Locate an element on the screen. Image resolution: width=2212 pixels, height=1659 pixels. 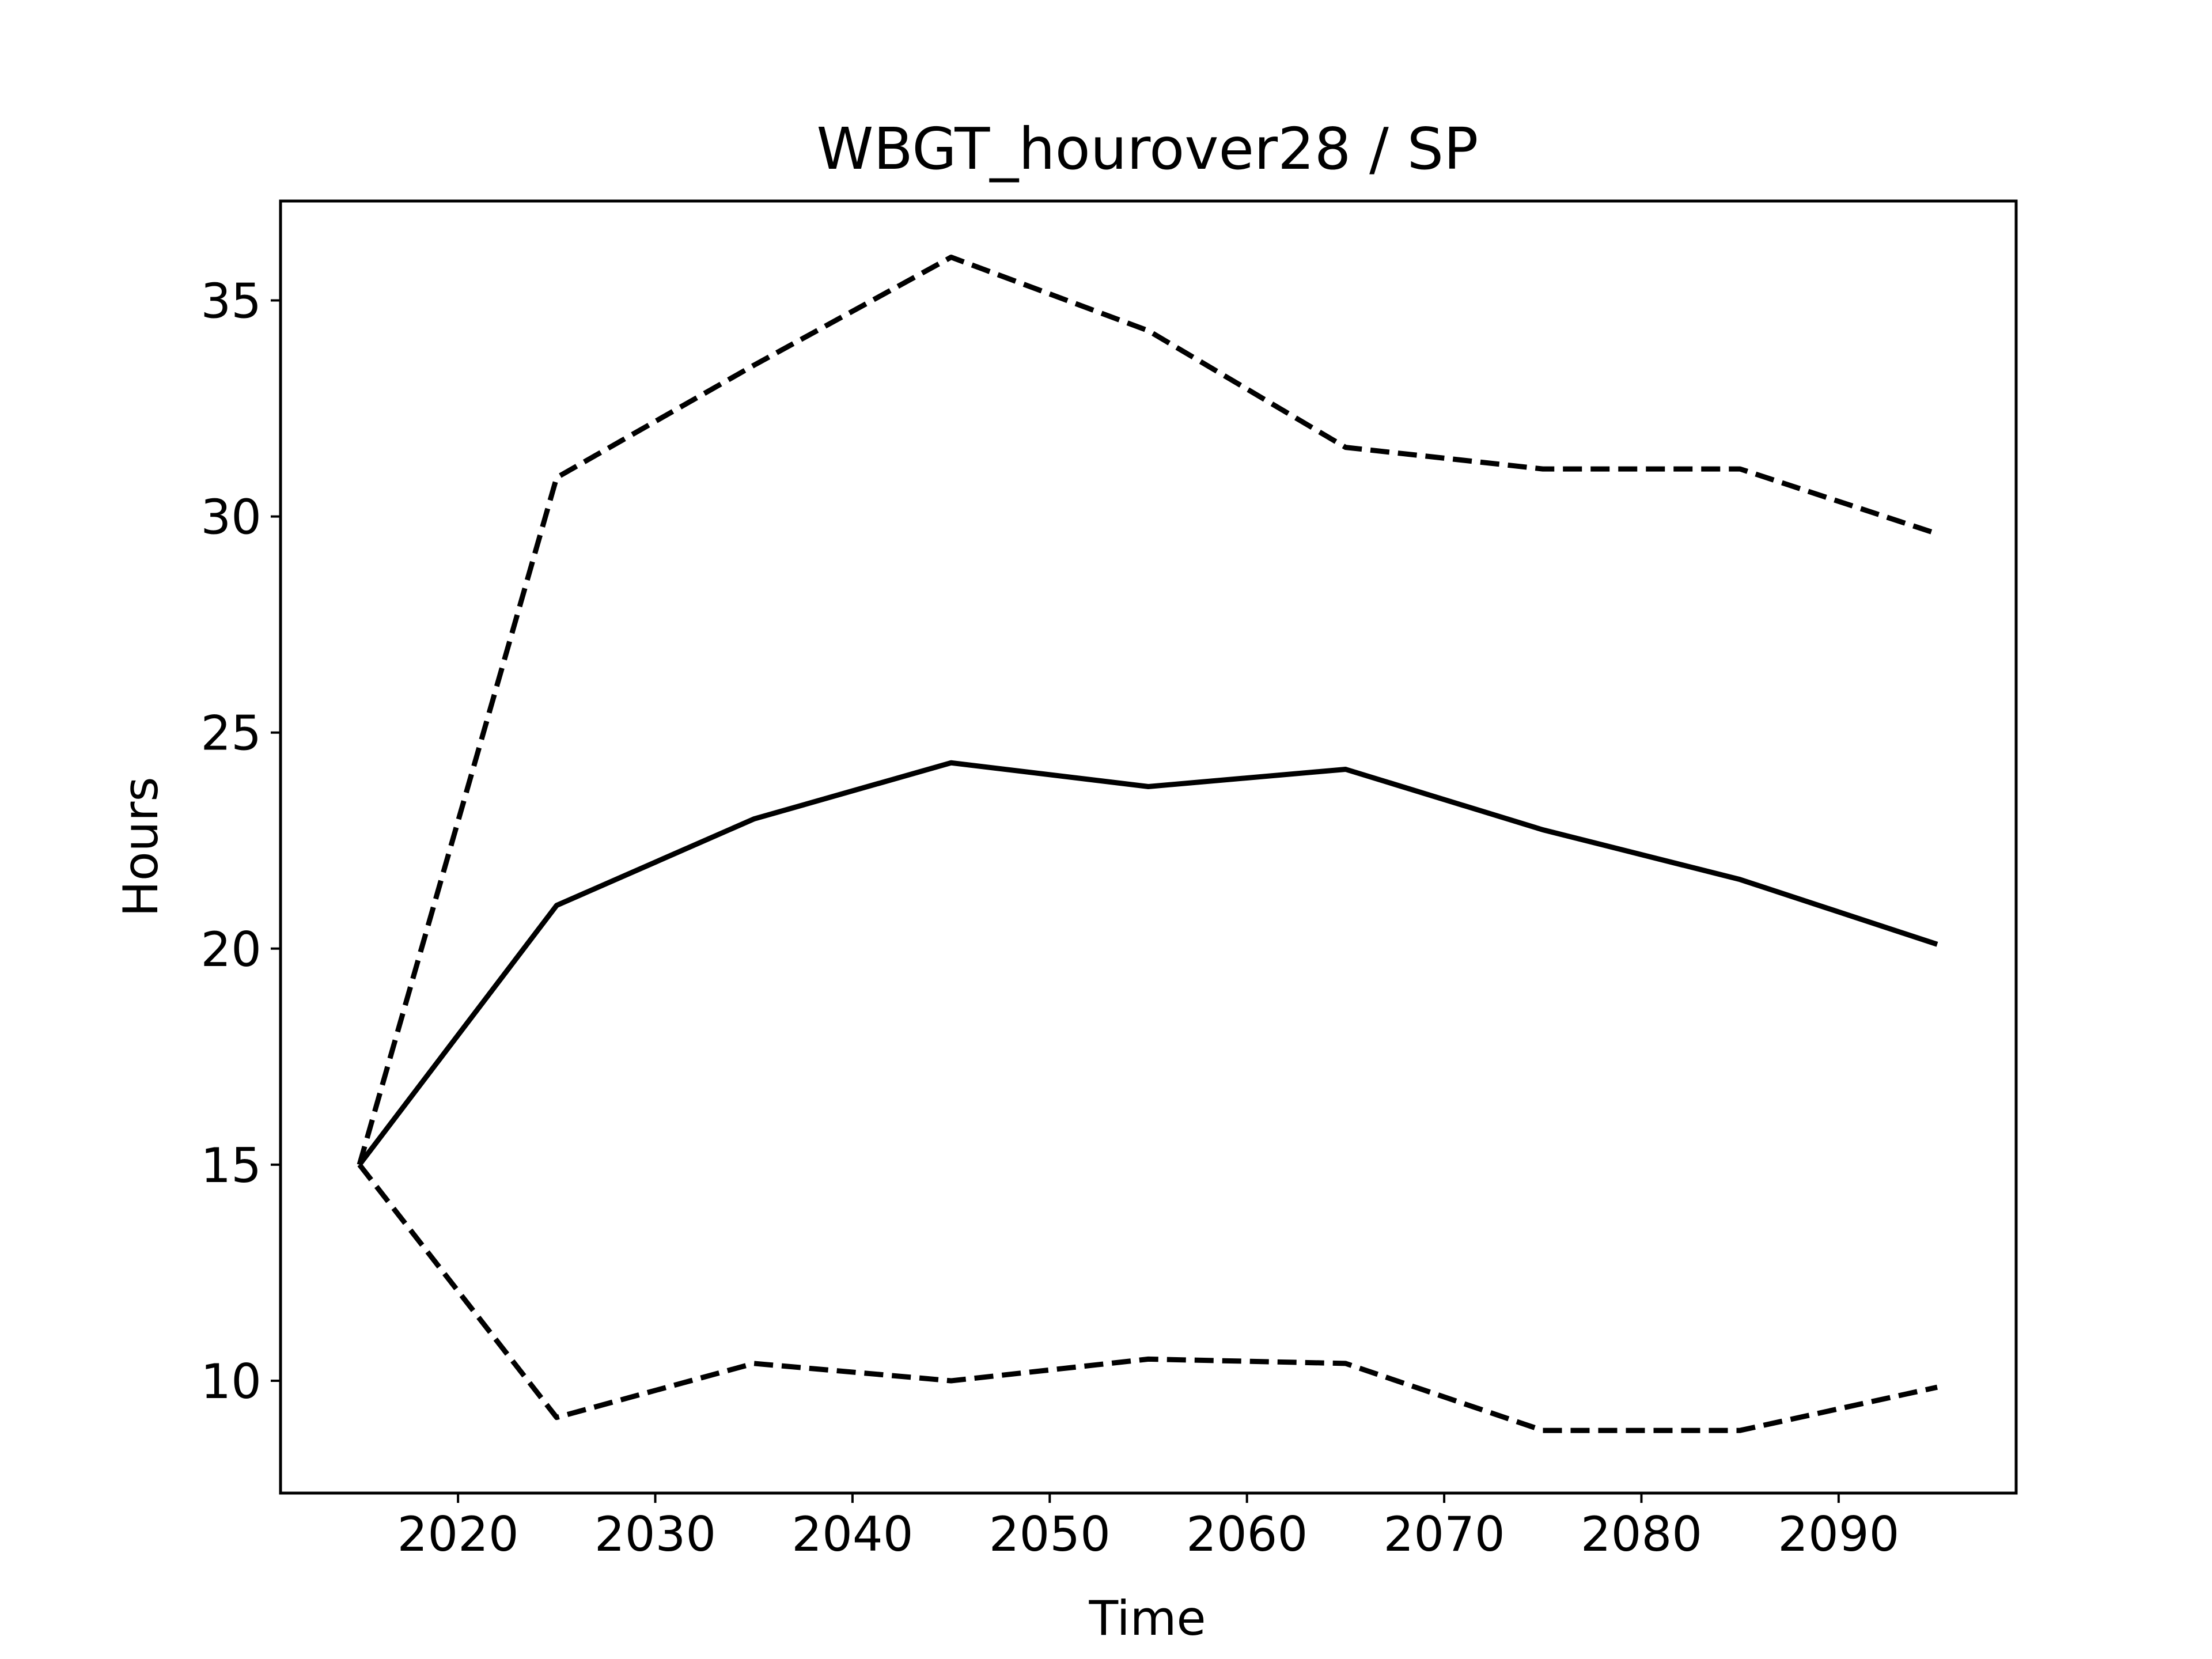
y-tick-label: 10 is located at coordinates (231, 1382).